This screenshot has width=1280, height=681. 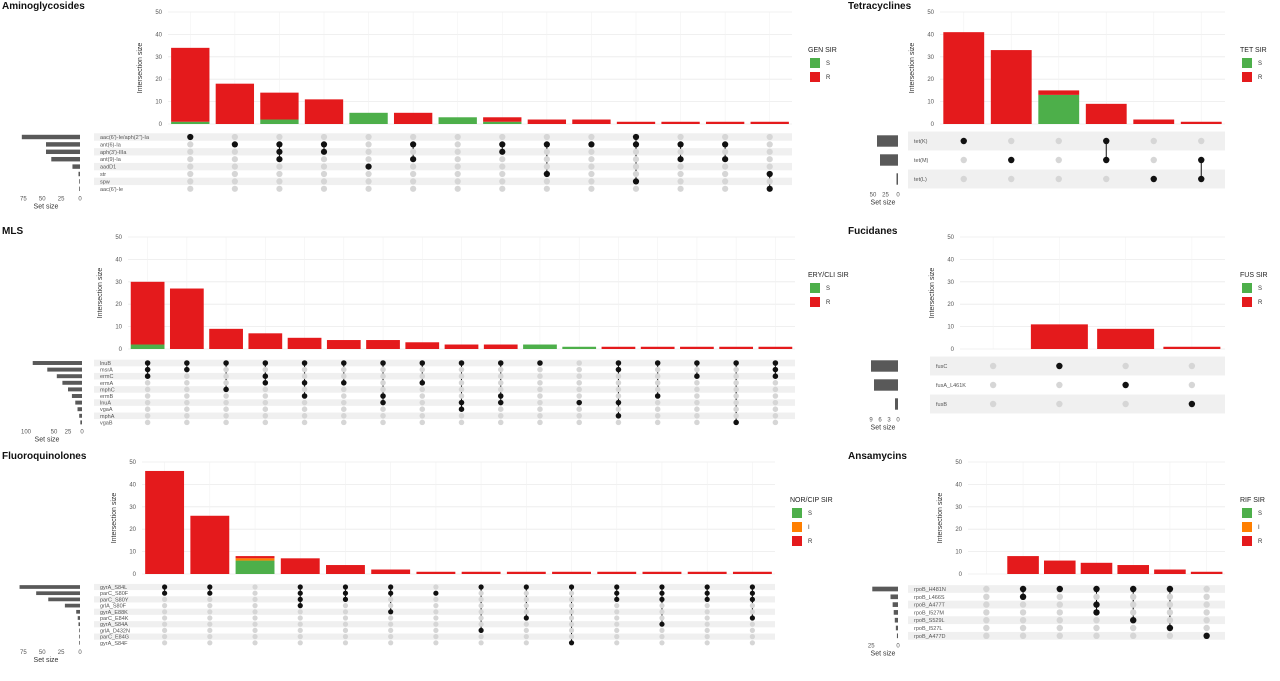 I want to click on set-label: rpoB_I527L, so click(x=928, y=629).